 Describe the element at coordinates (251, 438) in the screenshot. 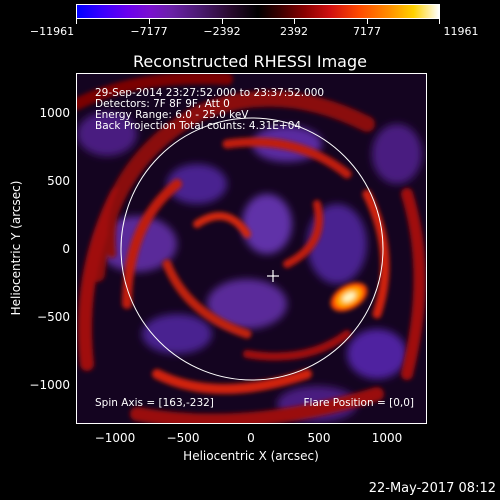

I see `x-tick-label: 0` at that location.